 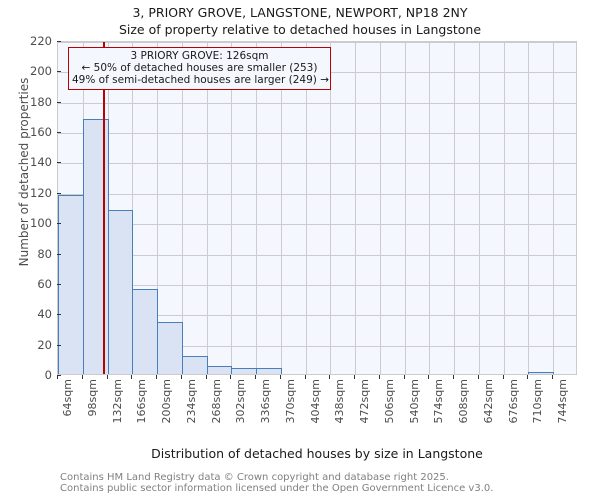 I want to click on x-axis-tick-label: 472sqm, so click(x=364, y=401).